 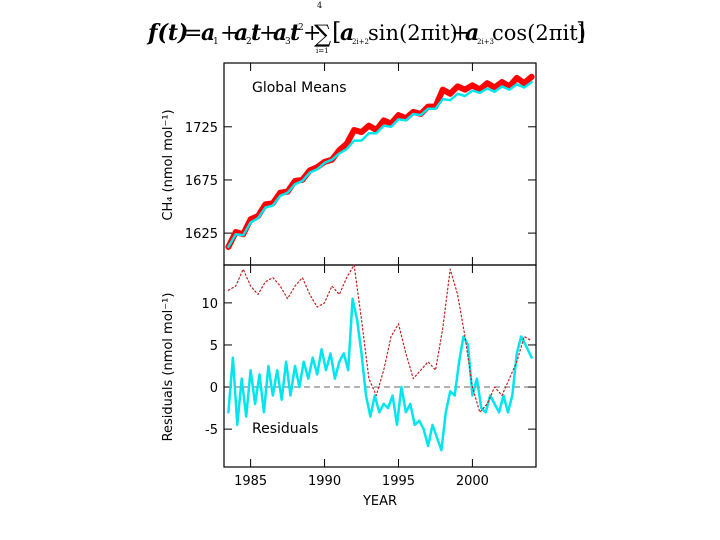 I want to click on y-tick-label: 5, so click(x=214, y=346).